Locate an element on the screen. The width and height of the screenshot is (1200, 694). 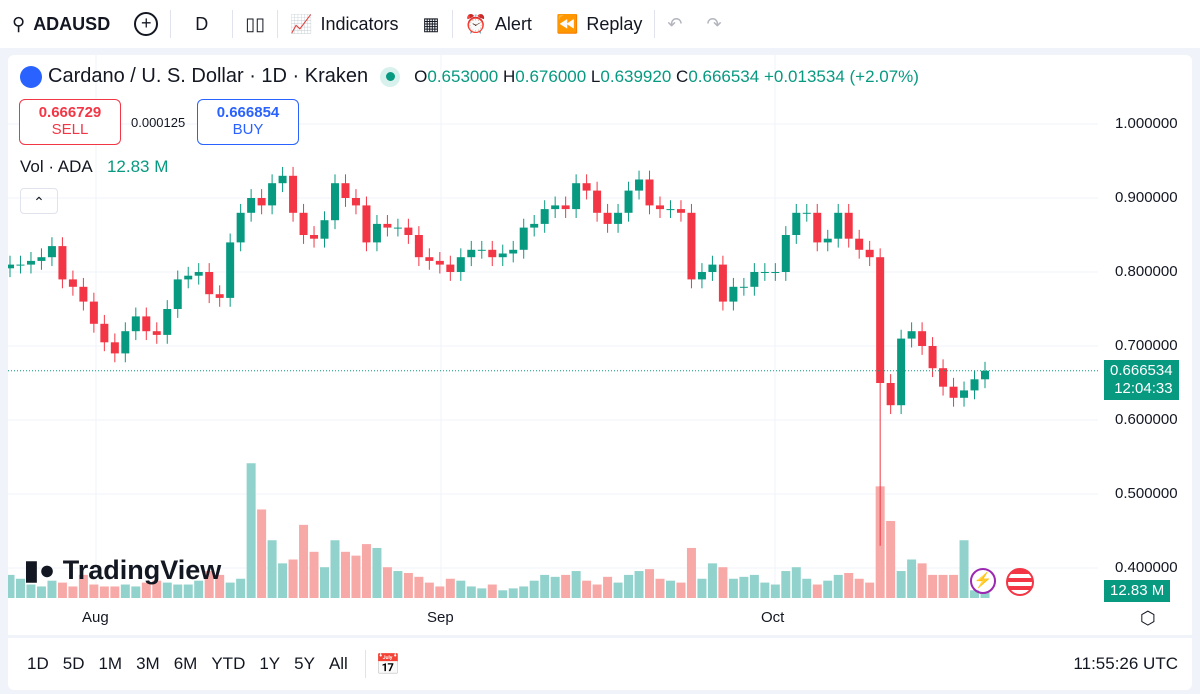
search-icon: ⚲ is located at coordinates (19, 23).